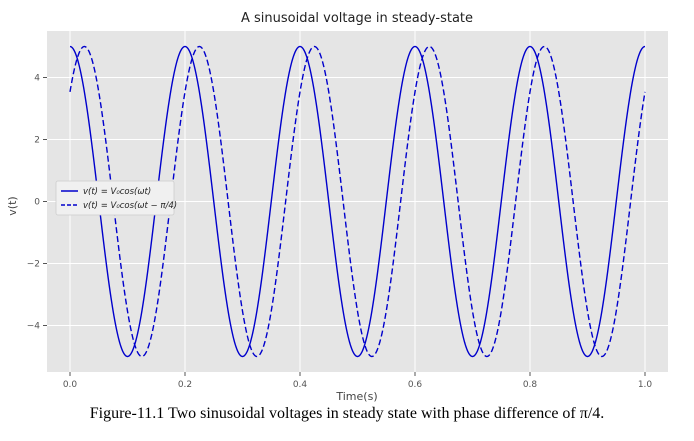 The height and width of the screenshot is (441, 694). I want to click on legend-label: v(t) = V₀cos(ωt − π/4), so click(130, 206).